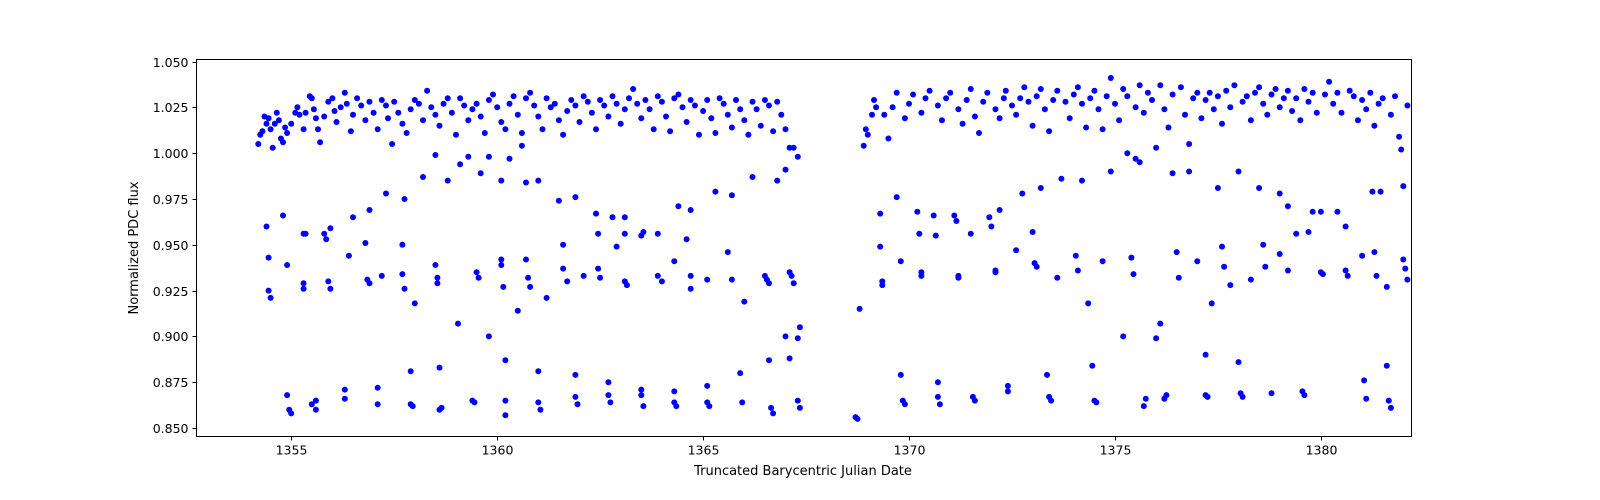  Describe the element at coordinates (292, 450) in the screenshot. I see `x-tick-label: 1355` at that location.